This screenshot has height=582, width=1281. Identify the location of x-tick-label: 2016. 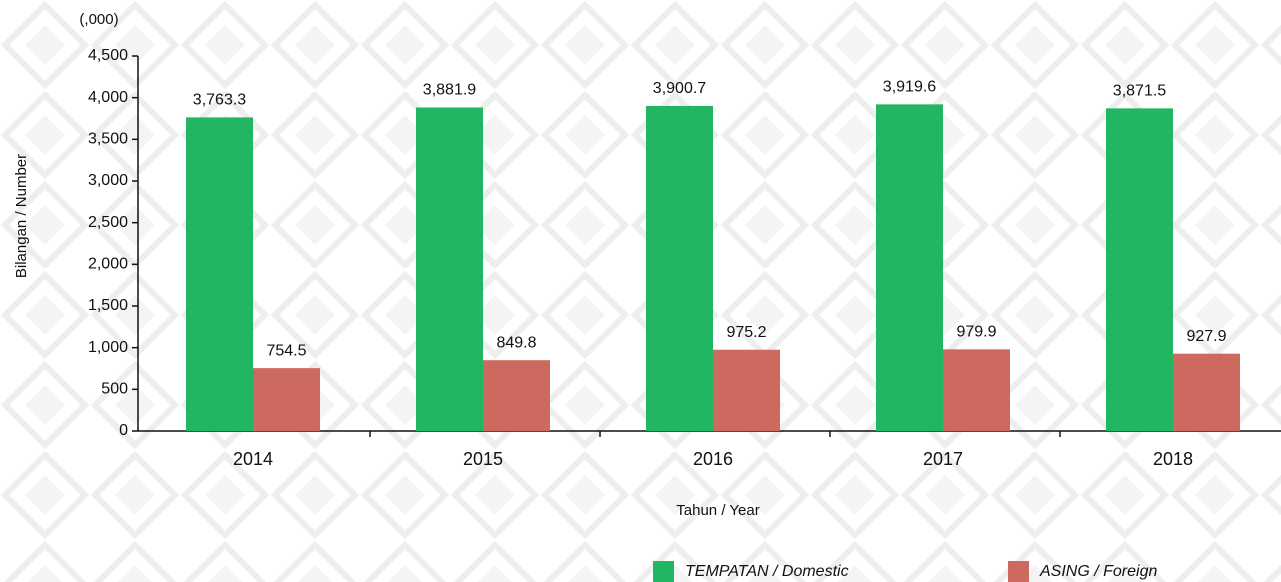
(713, 459).